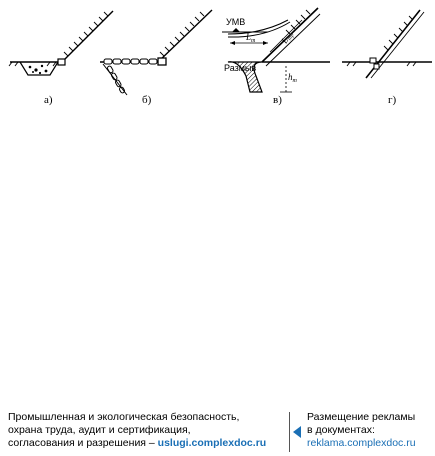 Image resolution: width=435 pixels, height=456 pixels. Describe the element at coordinates (277, 100) in the screenshot. I see `panel-c-label: в)` at that location.